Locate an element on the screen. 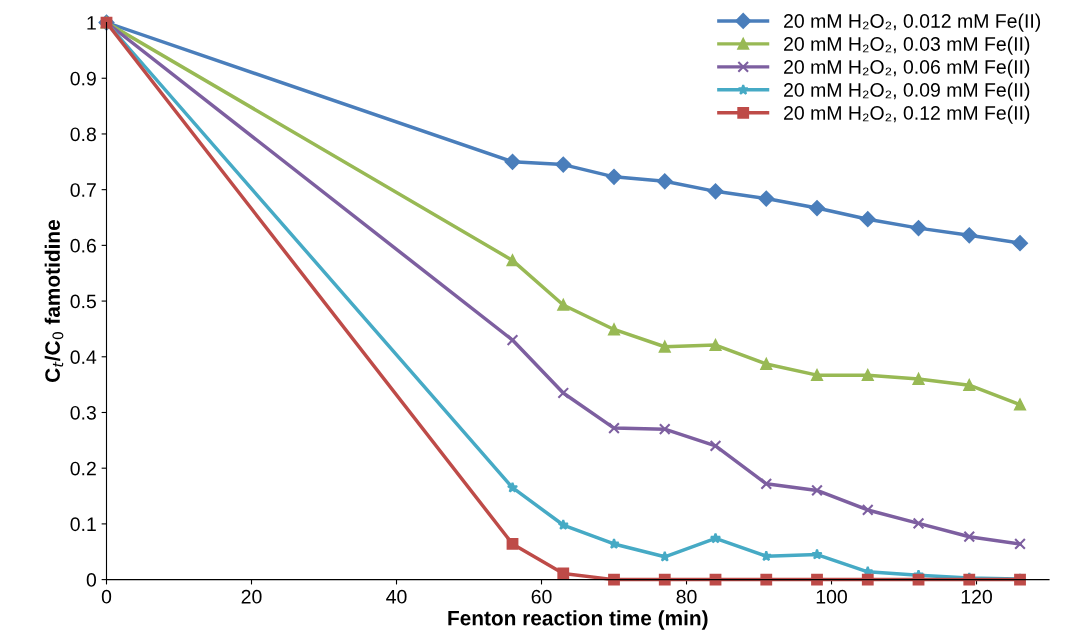  y-axis-title: C$_{t}$/C$_{0}$ famotidine is located at coordinates (54, 301).